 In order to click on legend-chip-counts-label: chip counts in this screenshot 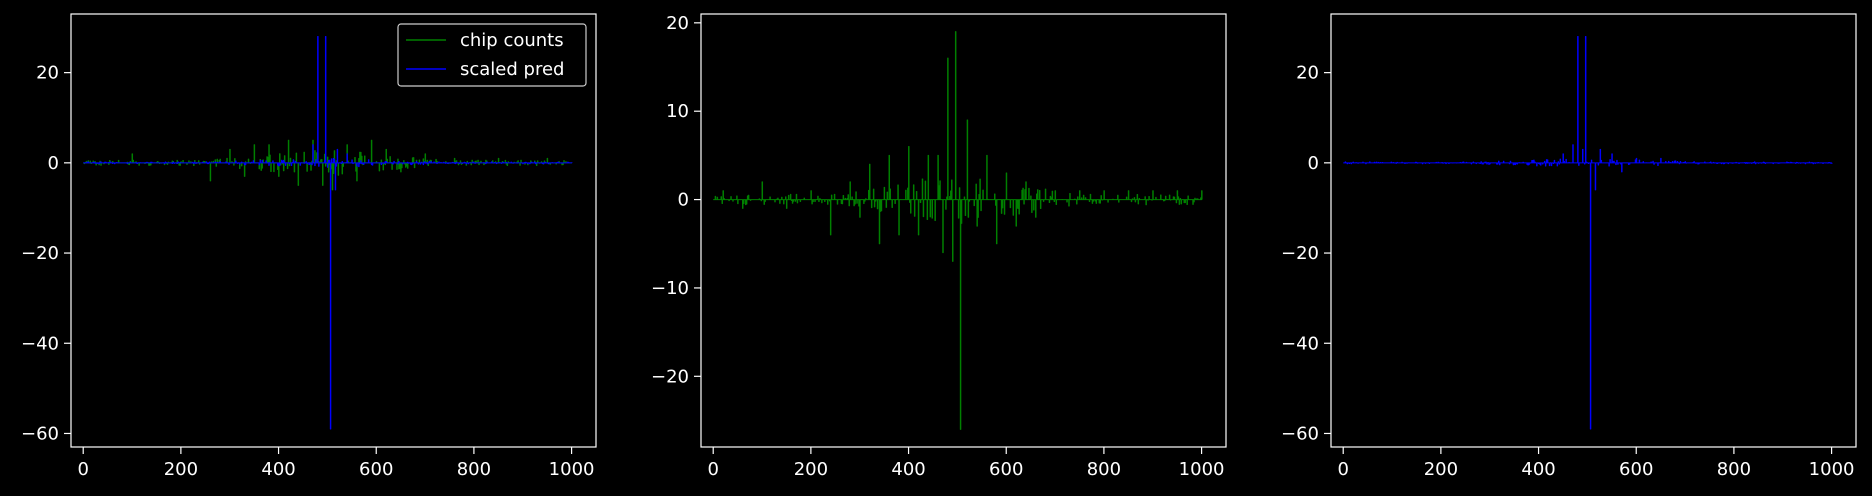, I will do `click(512, 40)`.